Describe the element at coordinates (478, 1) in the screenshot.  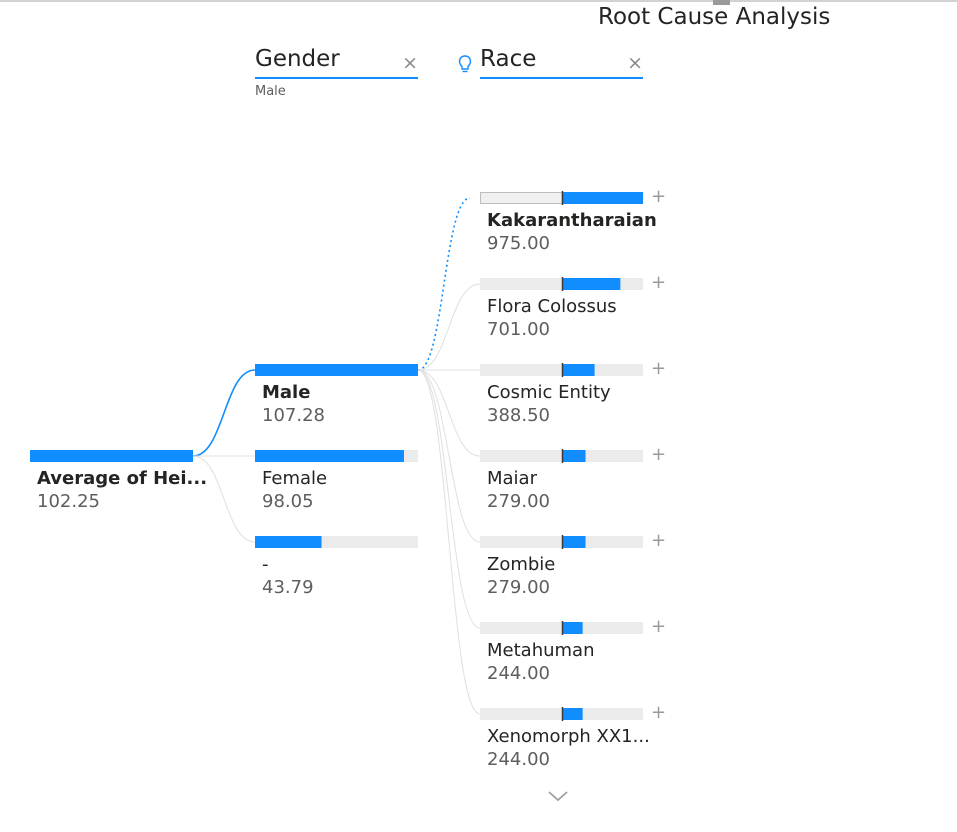
I see `top-border` at that location.